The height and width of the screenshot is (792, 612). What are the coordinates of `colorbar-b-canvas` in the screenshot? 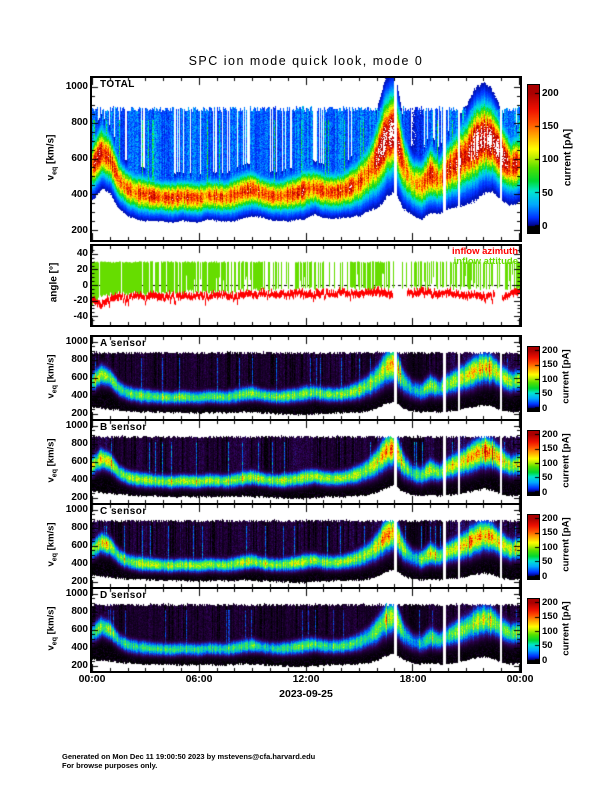 It's located at (533, 463).